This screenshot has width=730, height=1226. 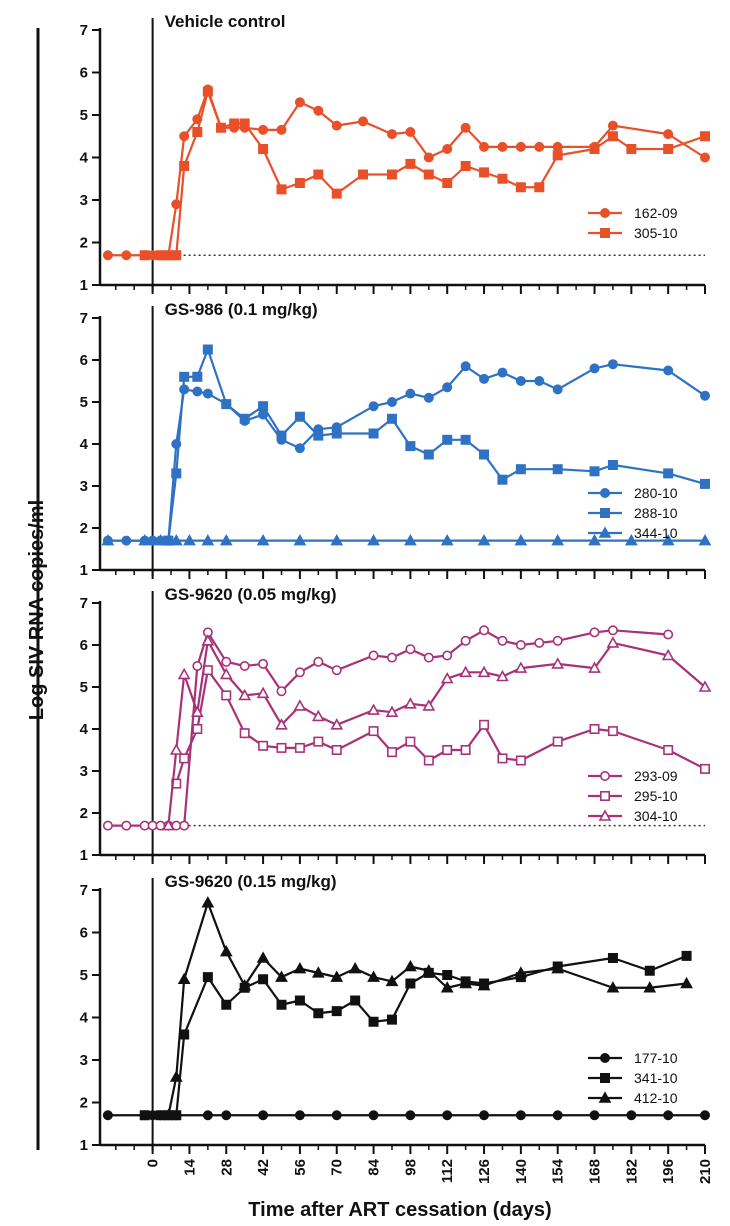 I want to click on x-axis-title: Time after ART cessation (days), so click(x=399, y=1210).